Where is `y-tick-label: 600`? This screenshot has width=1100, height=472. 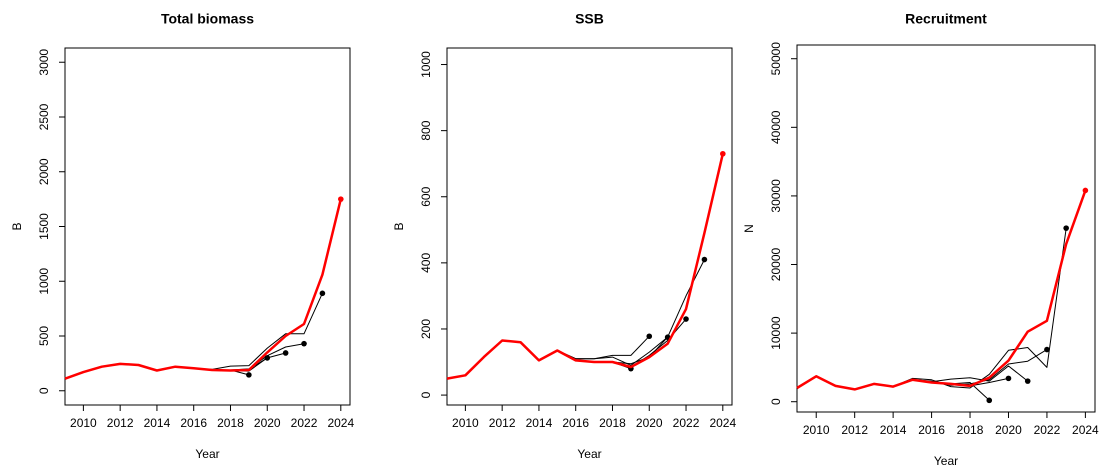
y-tick-label: 600 is located at coordinates (426, 196).